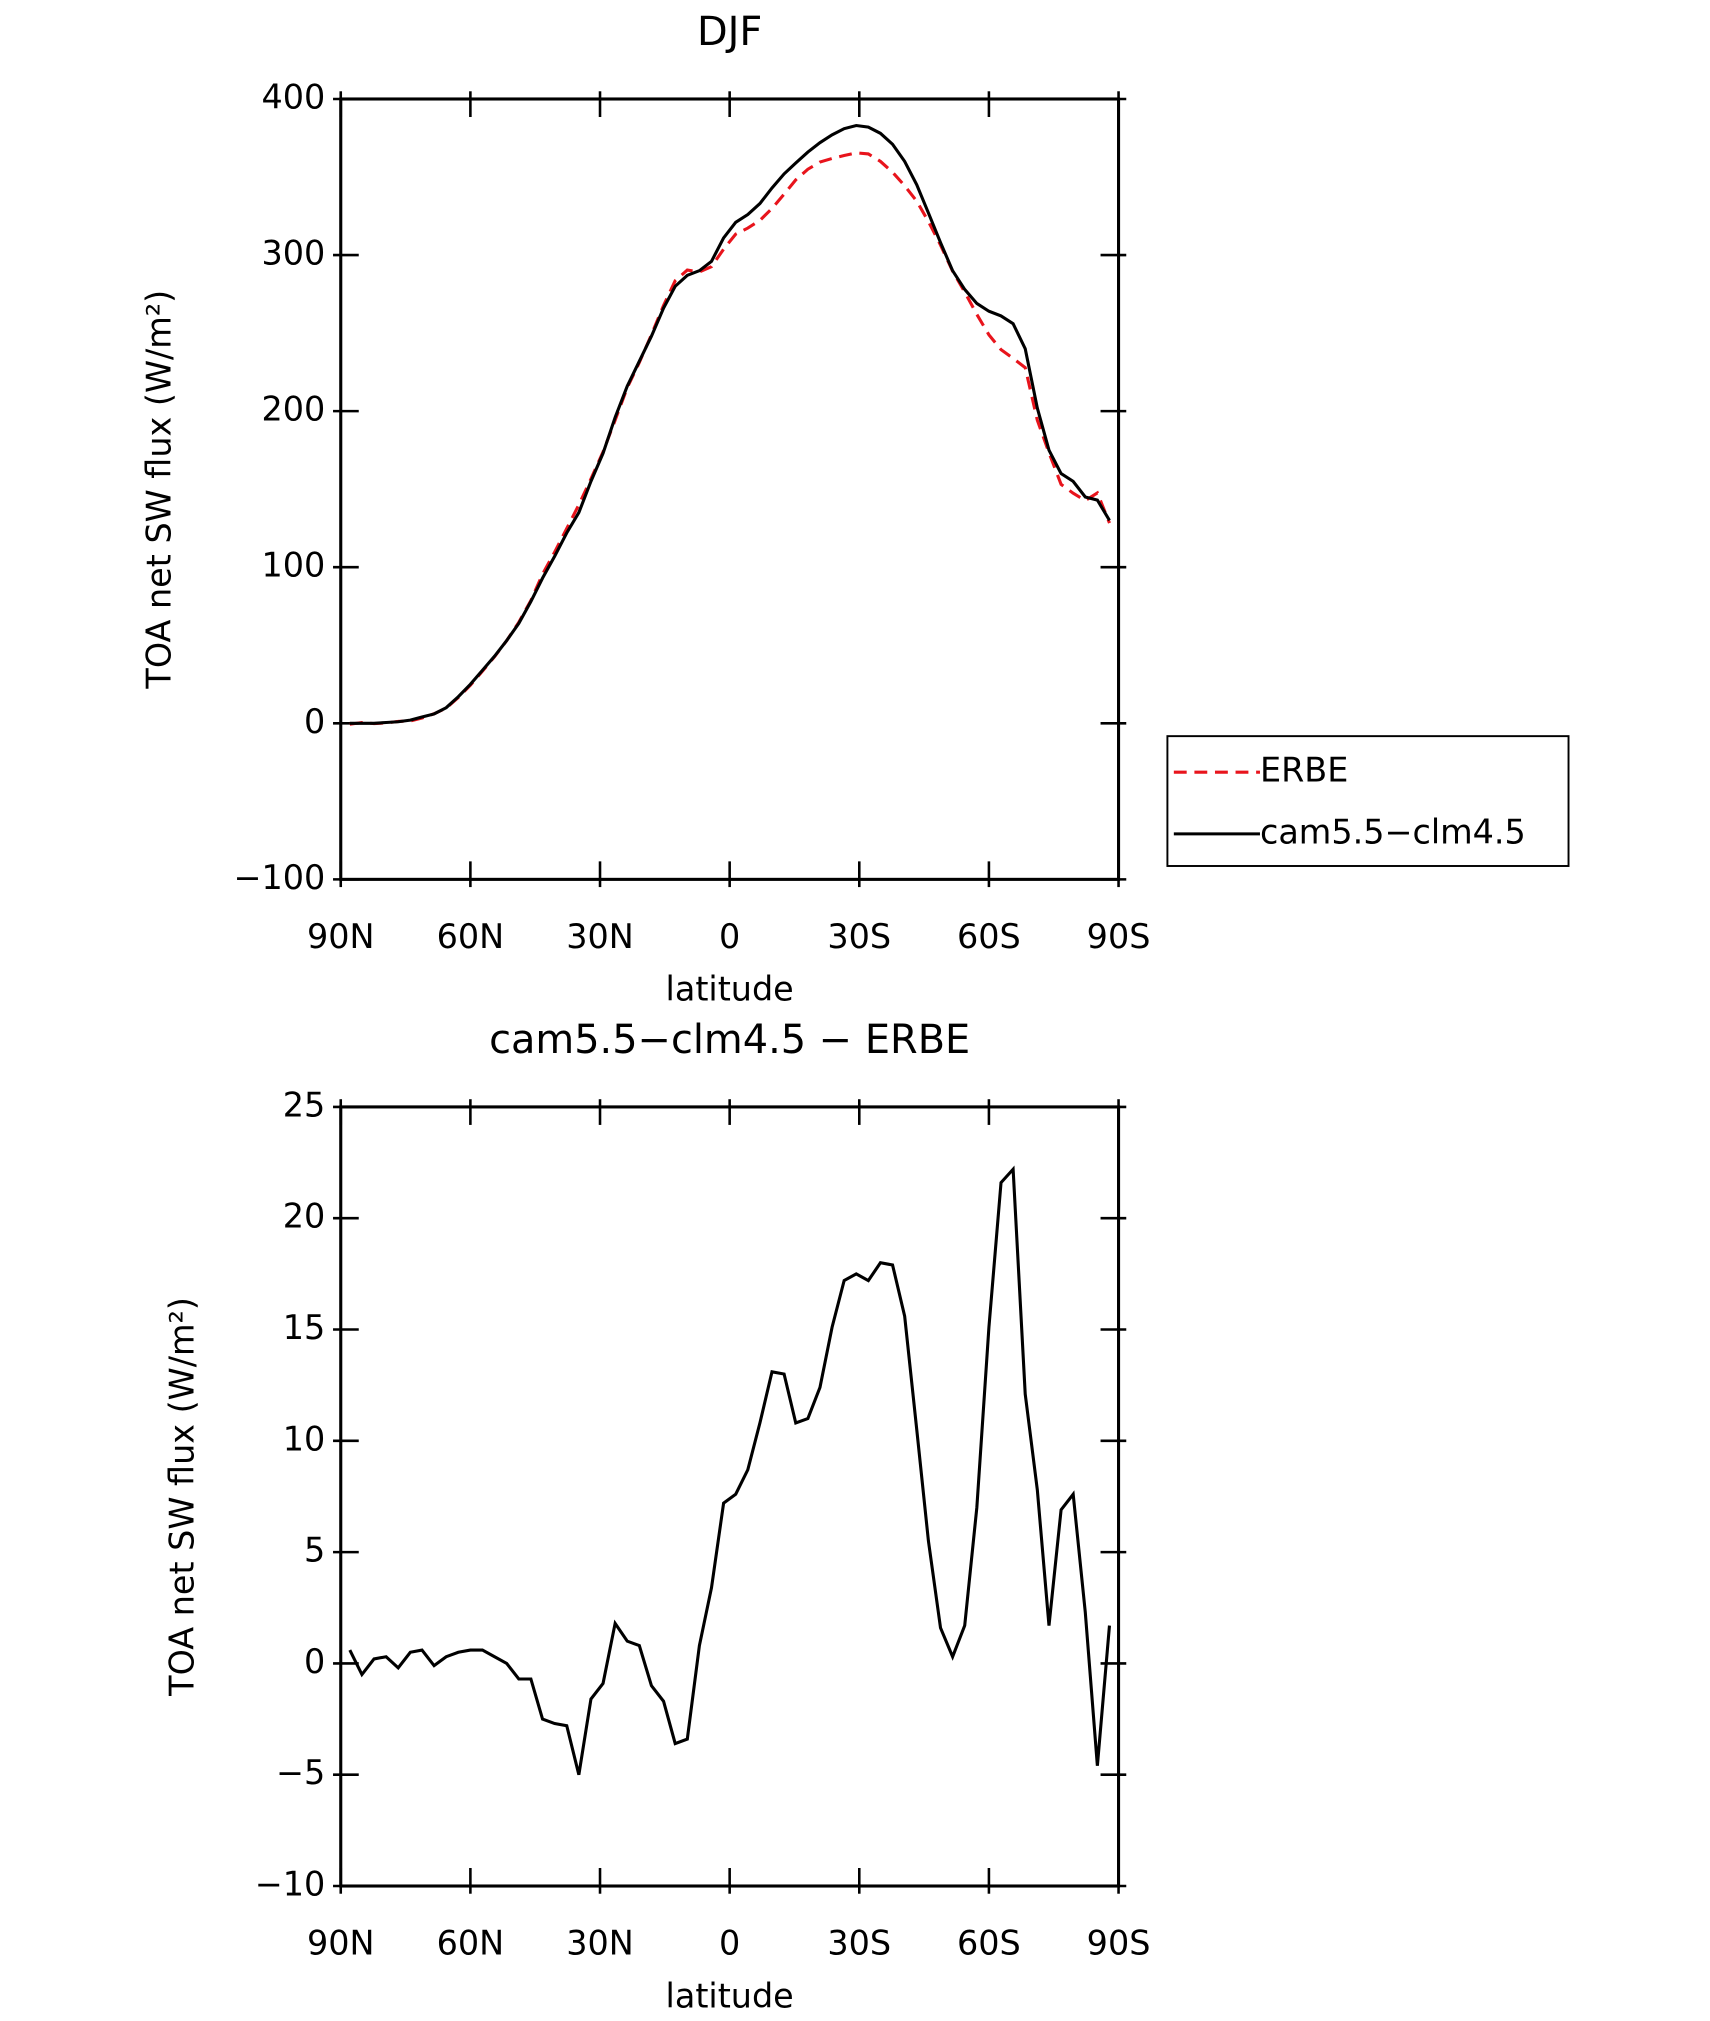 This screenshot has height=2021, width=1710. Describe the element at coordinates (729, 1040) in the screenshot. I see `chart-title: cam5.5−clm4.5 − ERBE` at that location.